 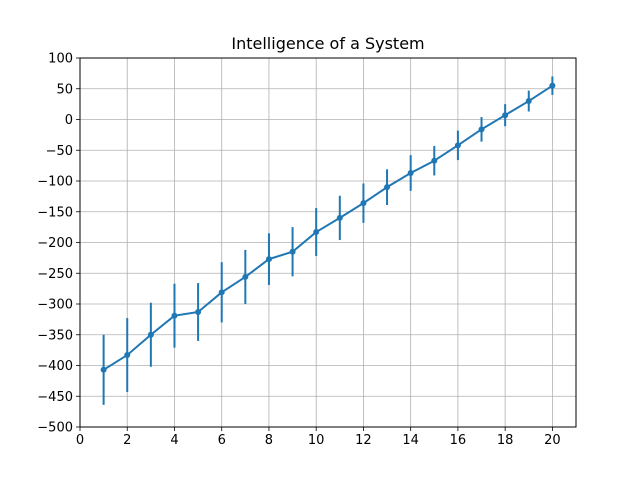 I want to click on y-tick-label: −500, so click(x=55, y=428).